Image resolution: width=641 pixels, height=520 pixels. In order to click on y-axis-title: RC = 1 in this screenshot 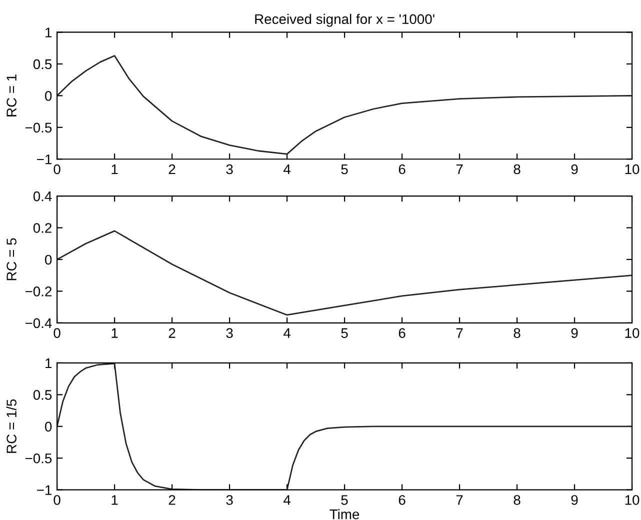, I will do `click(11, 95)`.